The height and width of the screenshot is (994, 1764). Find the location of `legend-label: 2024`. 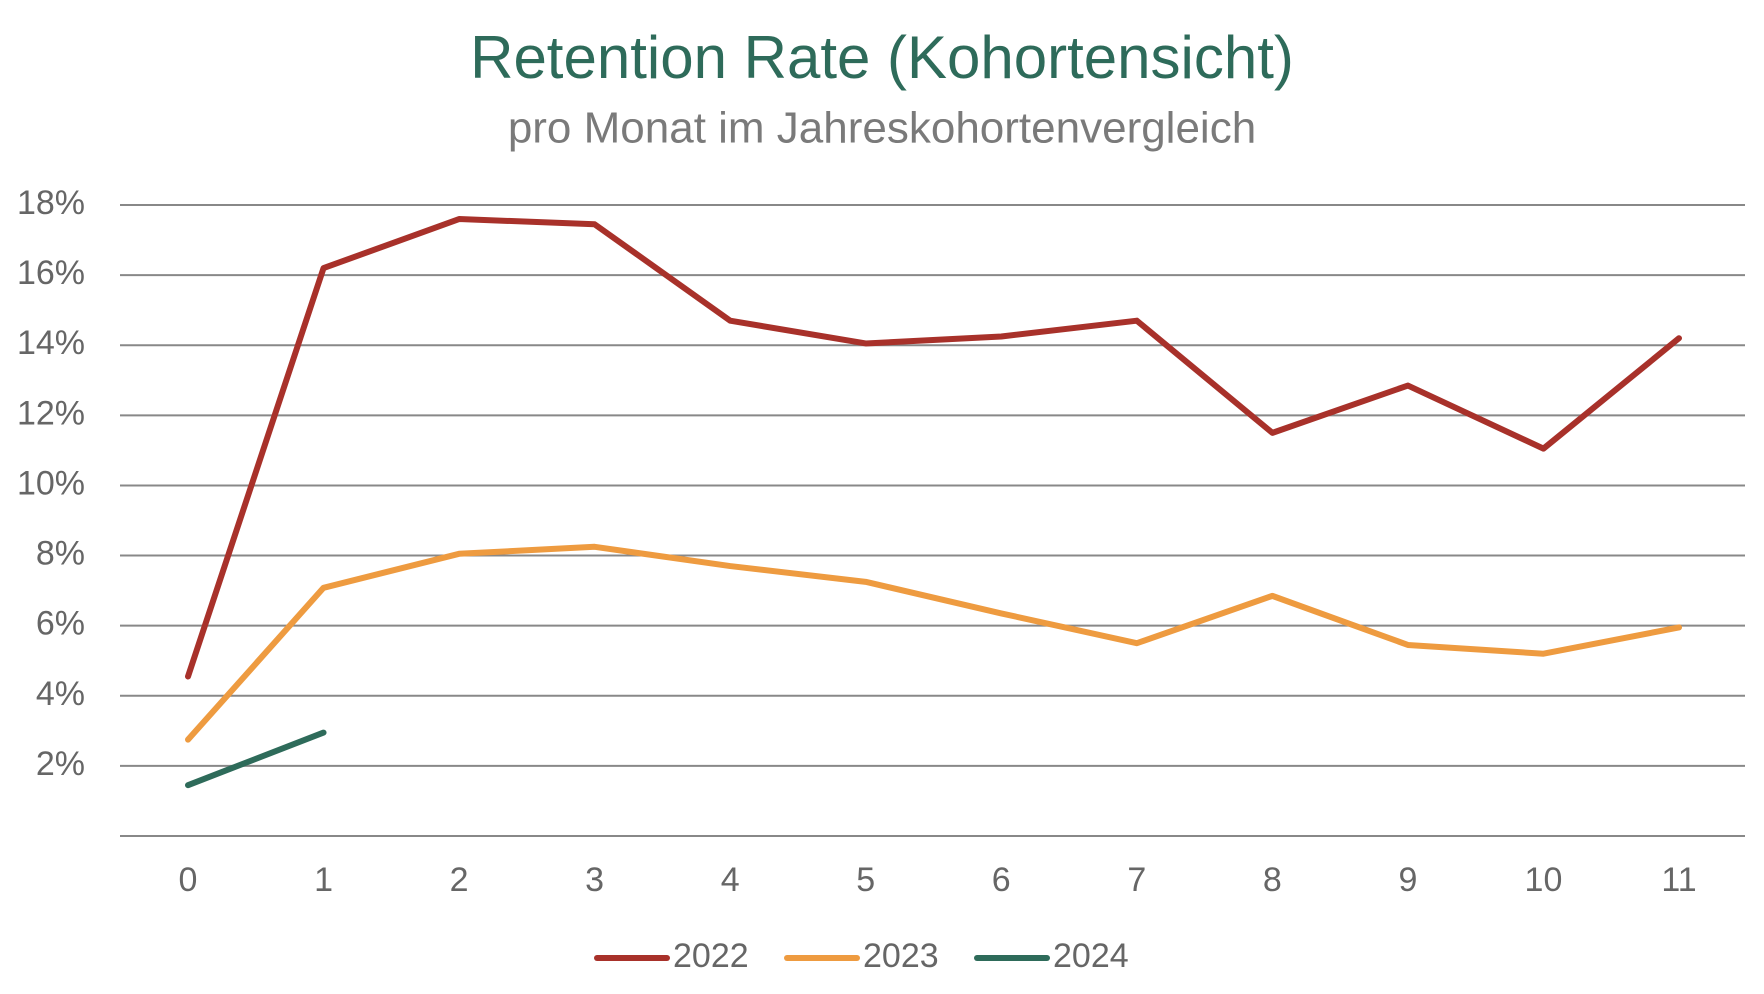

legend-label: 2024 is located at coordinates (1091, 956).